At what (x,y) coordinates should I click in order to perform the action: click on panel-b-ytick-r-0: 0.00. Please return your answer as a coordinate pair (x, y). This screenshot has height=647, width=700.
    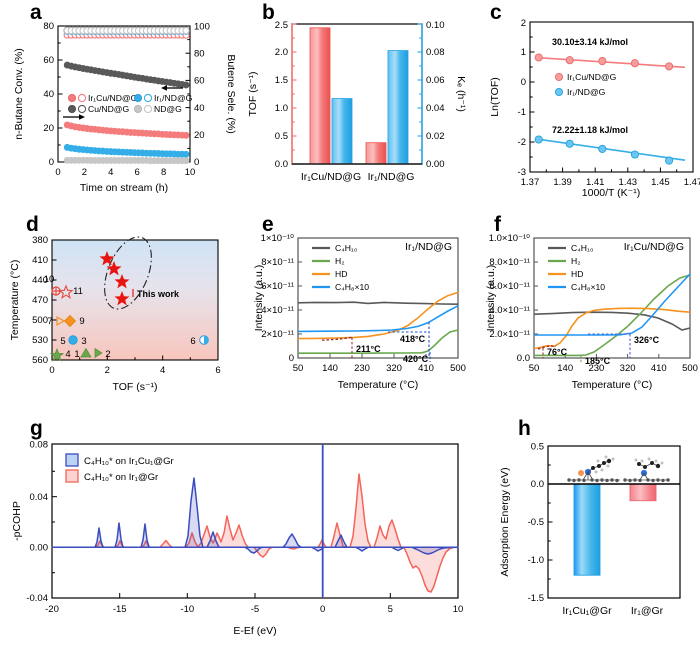
    Looking at the image, I should click on (435, 164).